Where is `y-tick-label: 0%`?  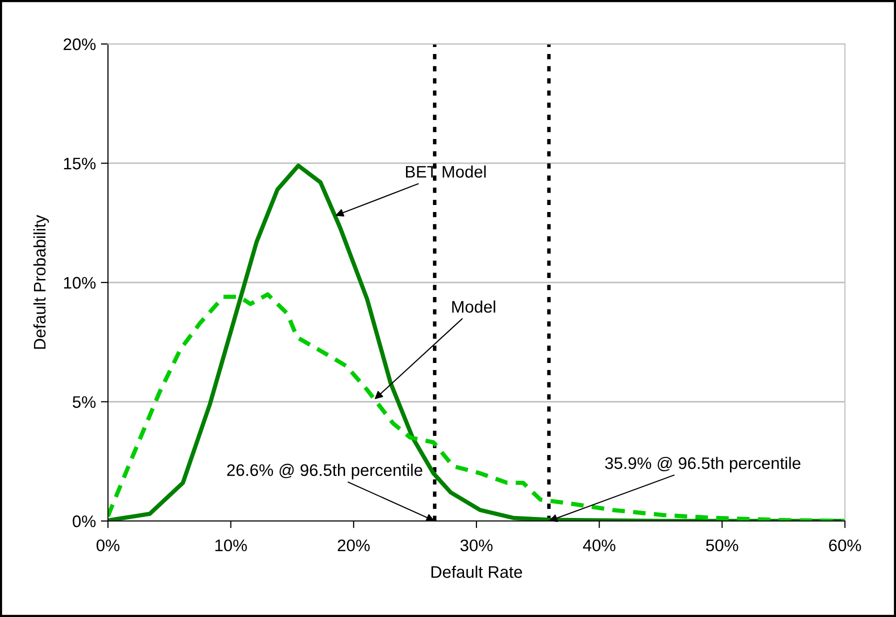 y-tick-label: 0% is located at coordinates (84, 521).